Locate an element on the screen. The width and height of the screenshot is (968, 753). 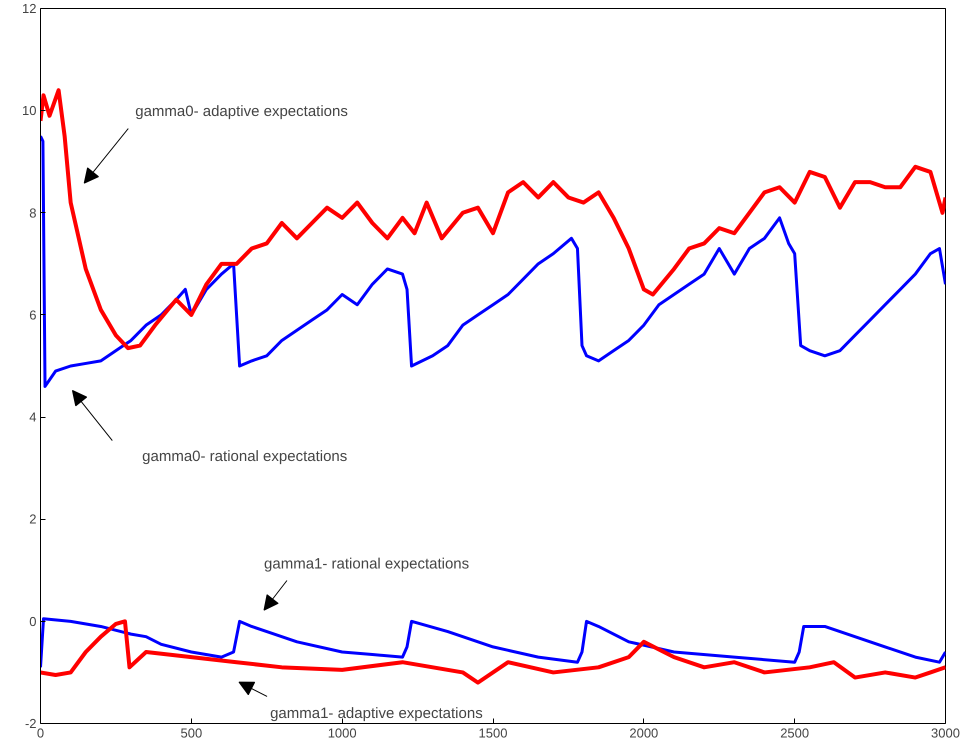
x-tick-label: 1000 is located at coordinates (342, 733).